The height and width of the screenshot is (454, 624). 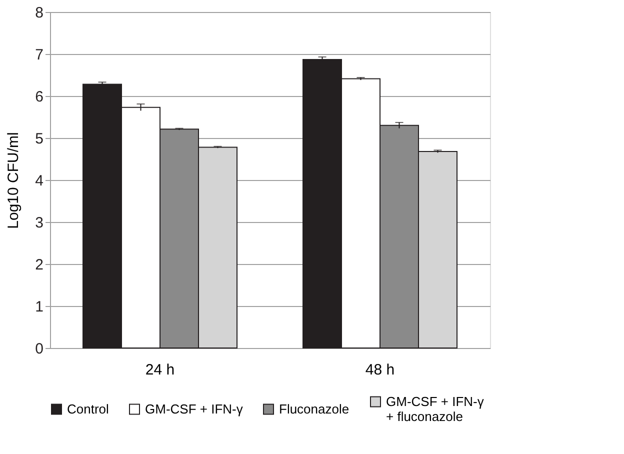 What do you see at coordinates (39, 181) in the screenshot?
I see `y-tick-label: 4` at bounding box center [39, 181].